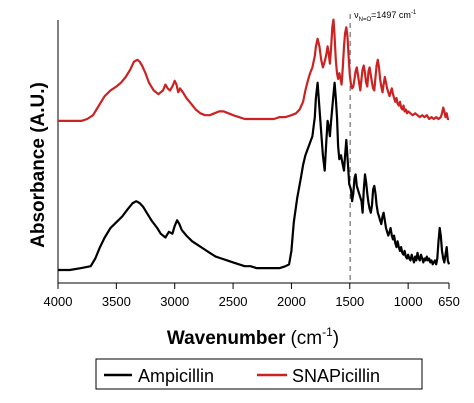  I want to click on x-tick-label: 4000, so click(58, 301).